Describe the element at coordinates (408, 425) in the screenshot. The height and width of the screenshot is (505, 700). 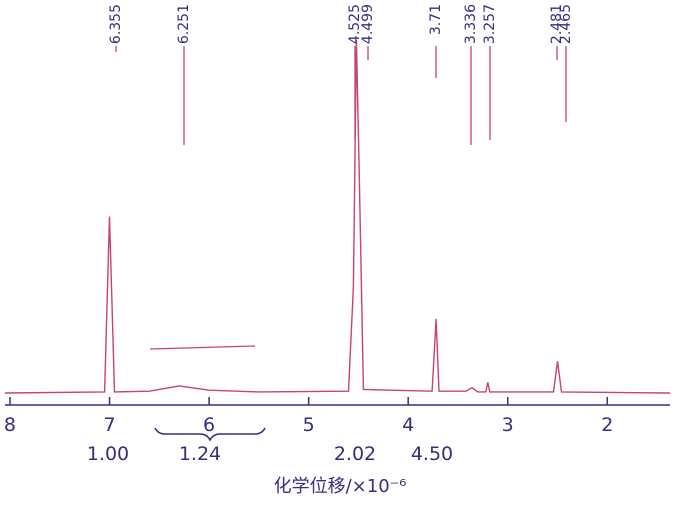
I see `x-tick-label: 4` at that location.